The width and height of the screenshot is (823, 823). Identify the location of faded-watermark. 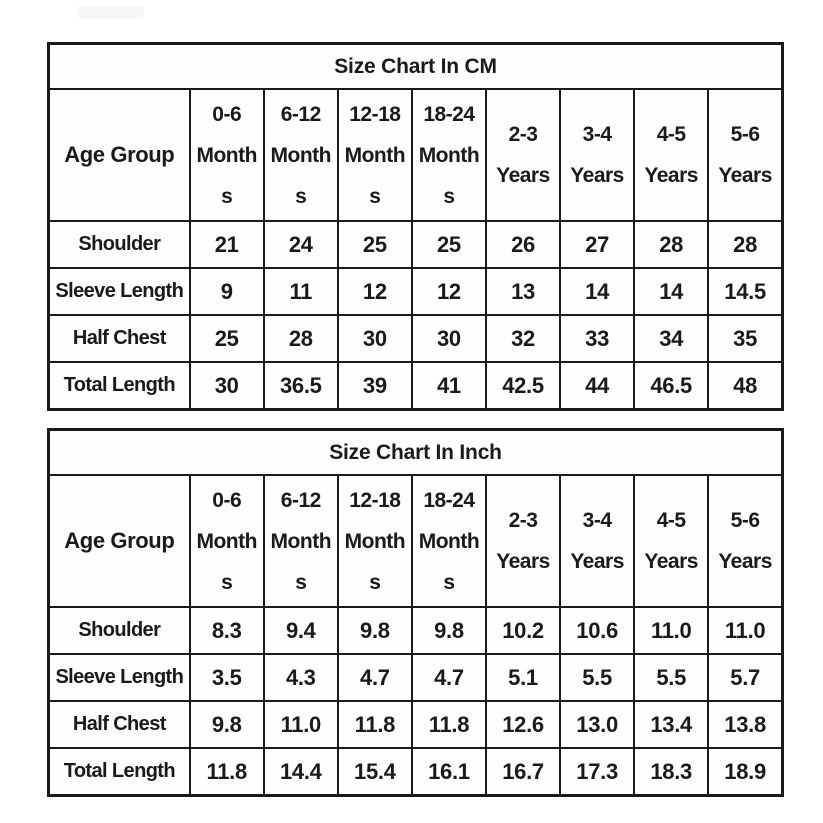
(111, 12).